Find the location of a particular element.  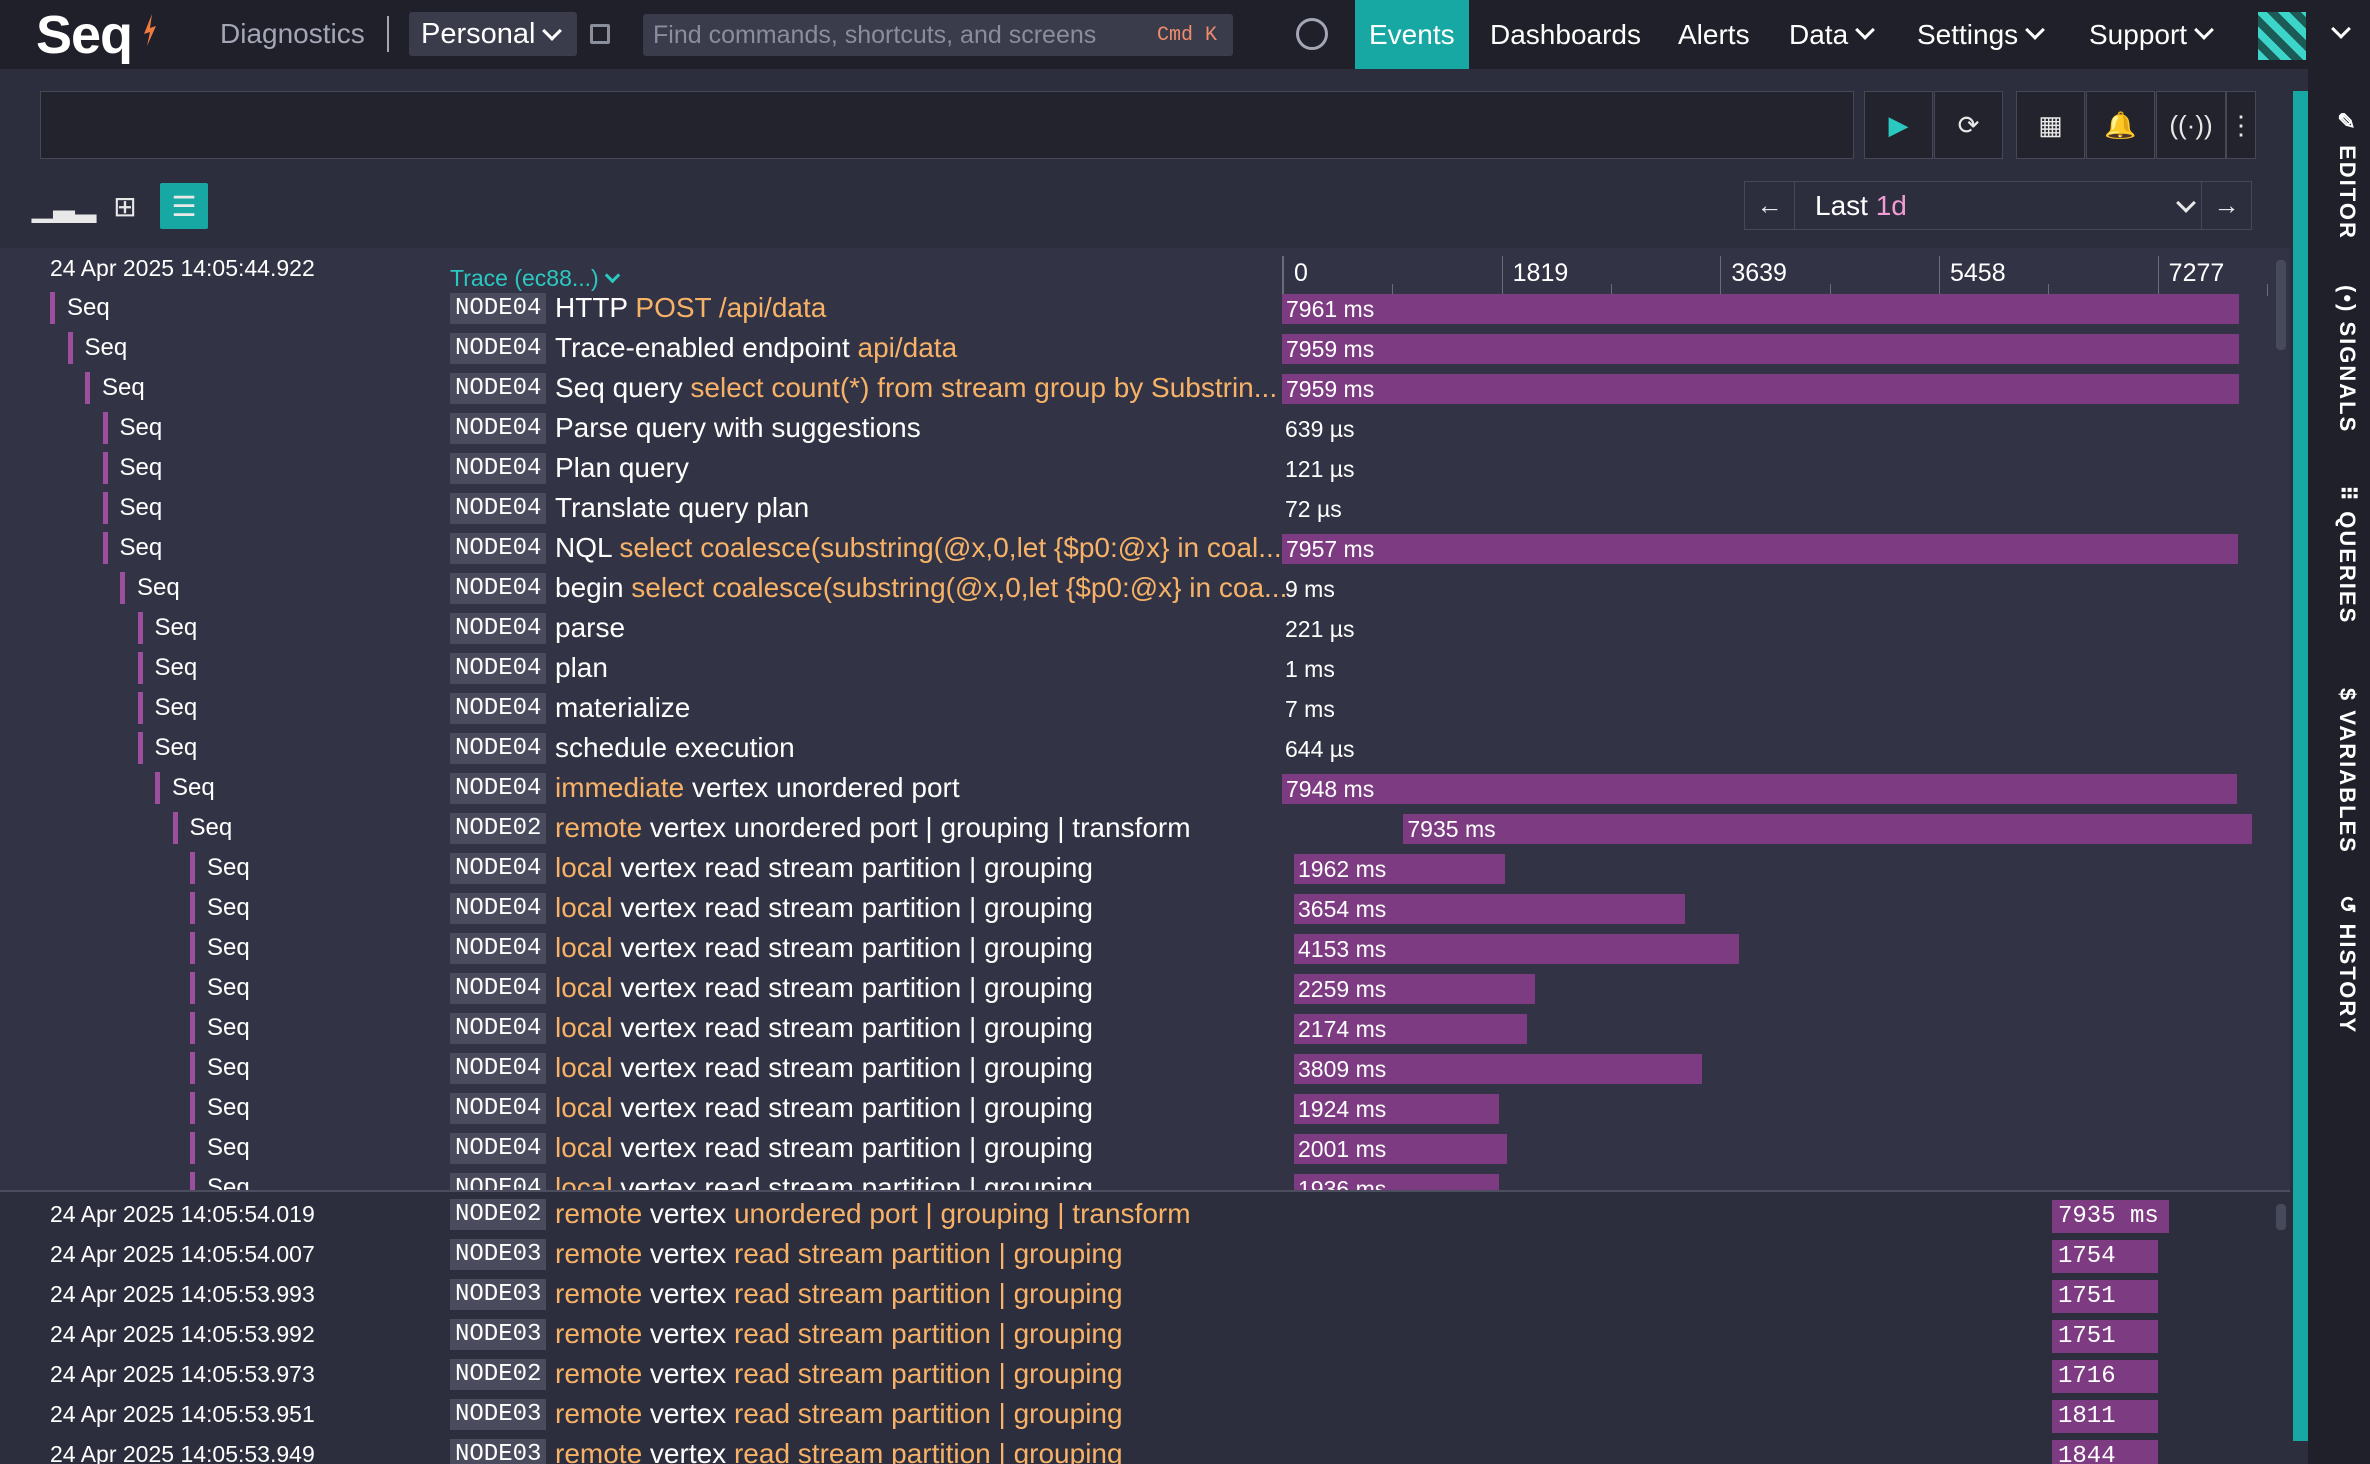

date-range-selector: ← Last 1d → is located at coordinates (1998, 205).